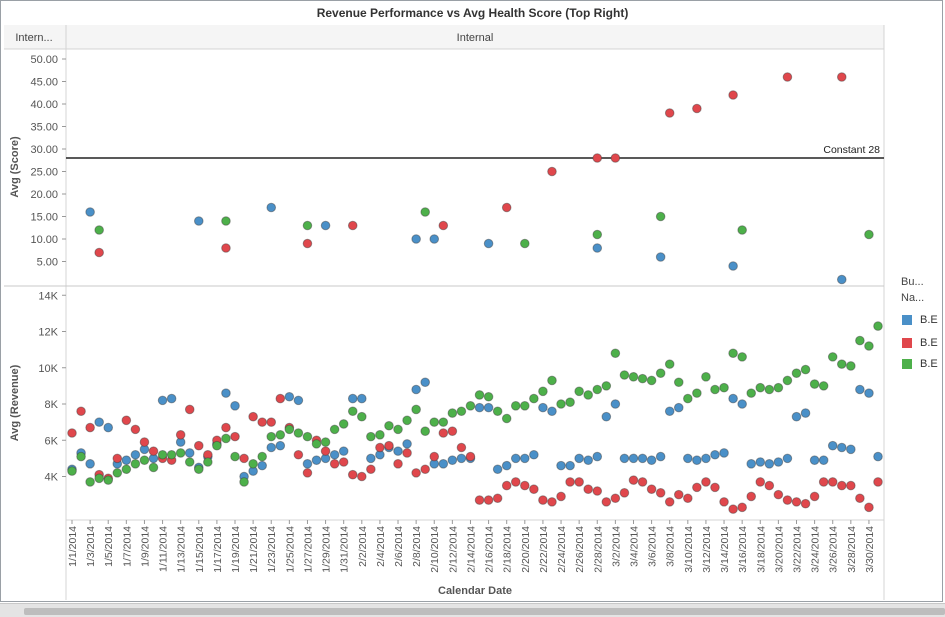 This screenshot has height=617, width=945. What do you see at coordinates (484, 611) in the screenshot?
I see `scrollbar-thumb` at bounding box center [484, 611].